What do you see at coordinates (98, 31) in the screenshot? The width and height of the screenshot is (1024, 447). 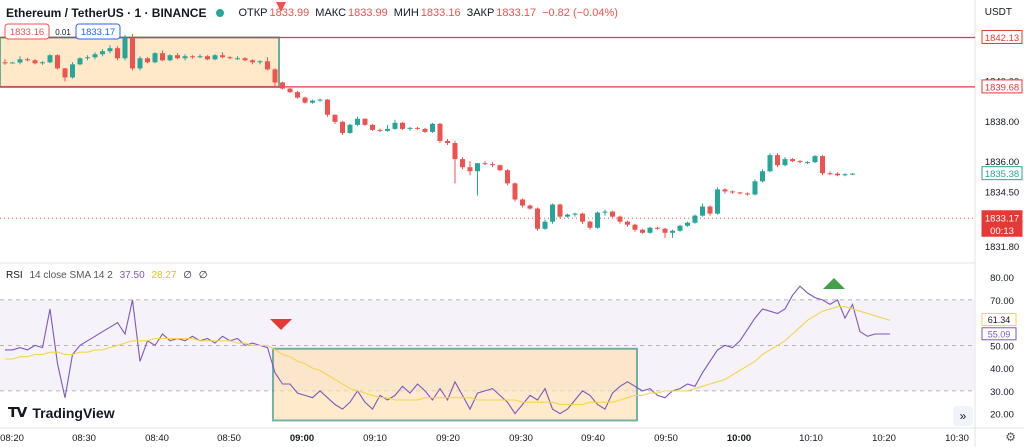 I see `buy-button` at bounding box center [98, 31].